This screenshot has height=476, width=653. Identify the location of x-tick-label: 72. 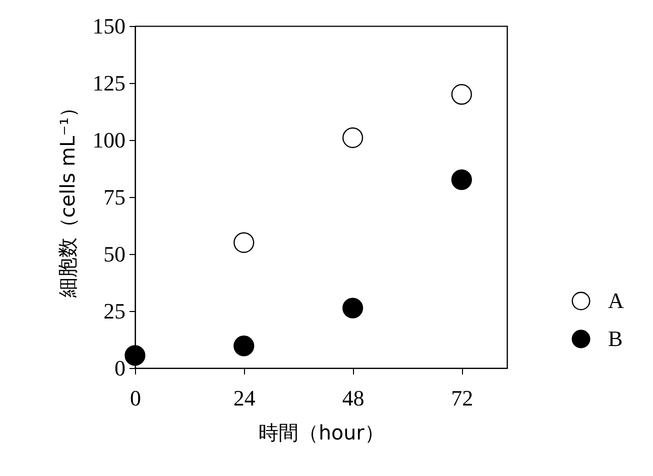
(462, 398).